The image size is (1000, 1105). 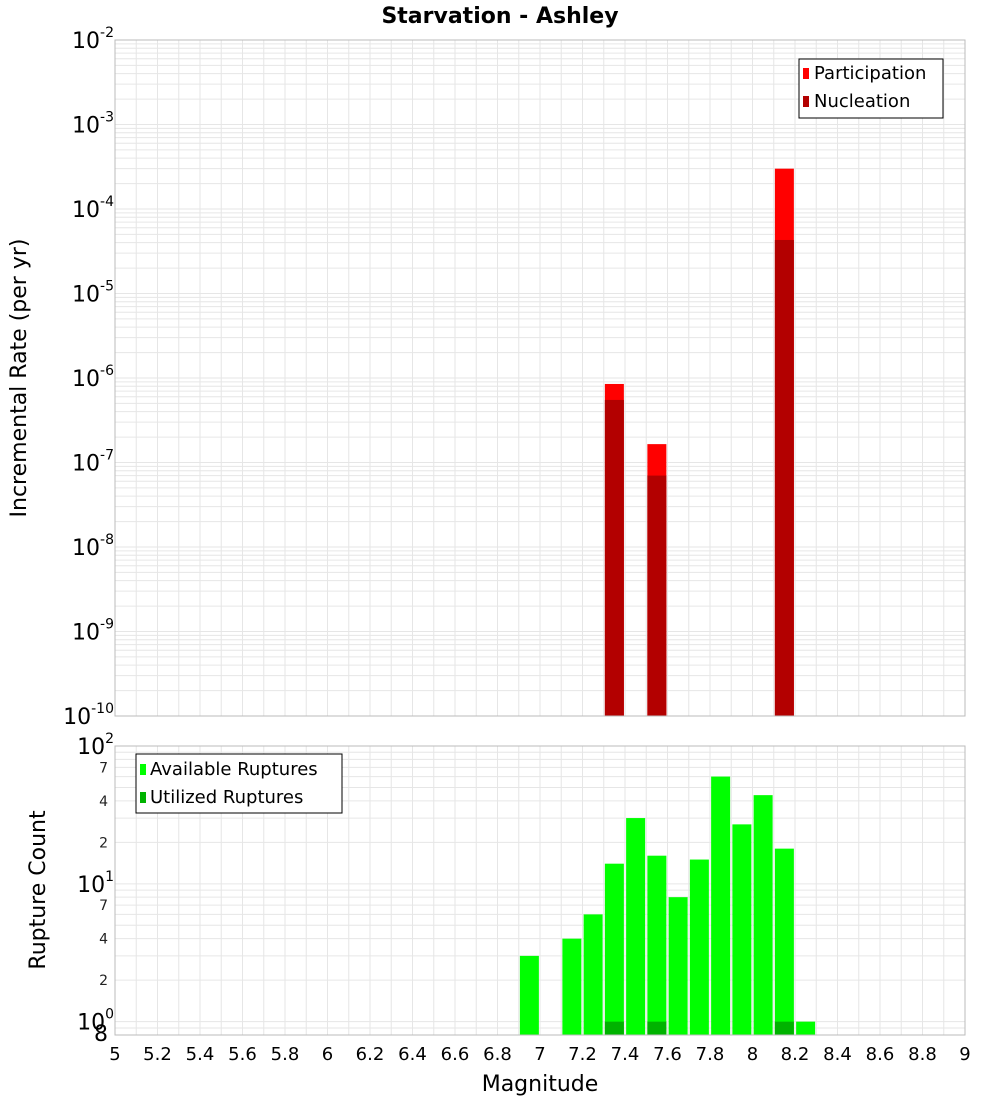 What do you see at coordinates (862, 101) in the screenshot?
I see `legend-label: Nucleation` at bounding box center [862, 101].